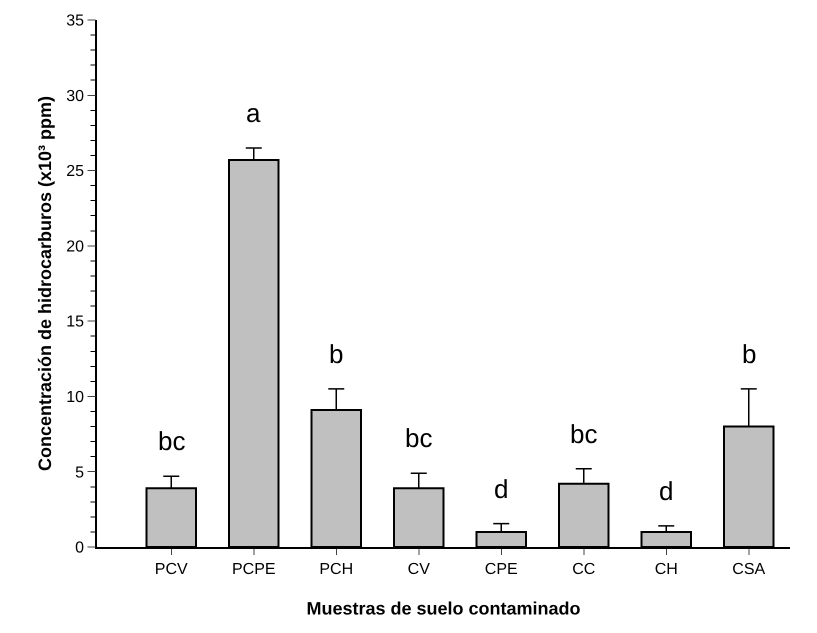 This screenshot has width=817, height=633. Describe the element at coordinates (336, 569) in the screenshot. I see `x-tick-label: PCH` at that location.